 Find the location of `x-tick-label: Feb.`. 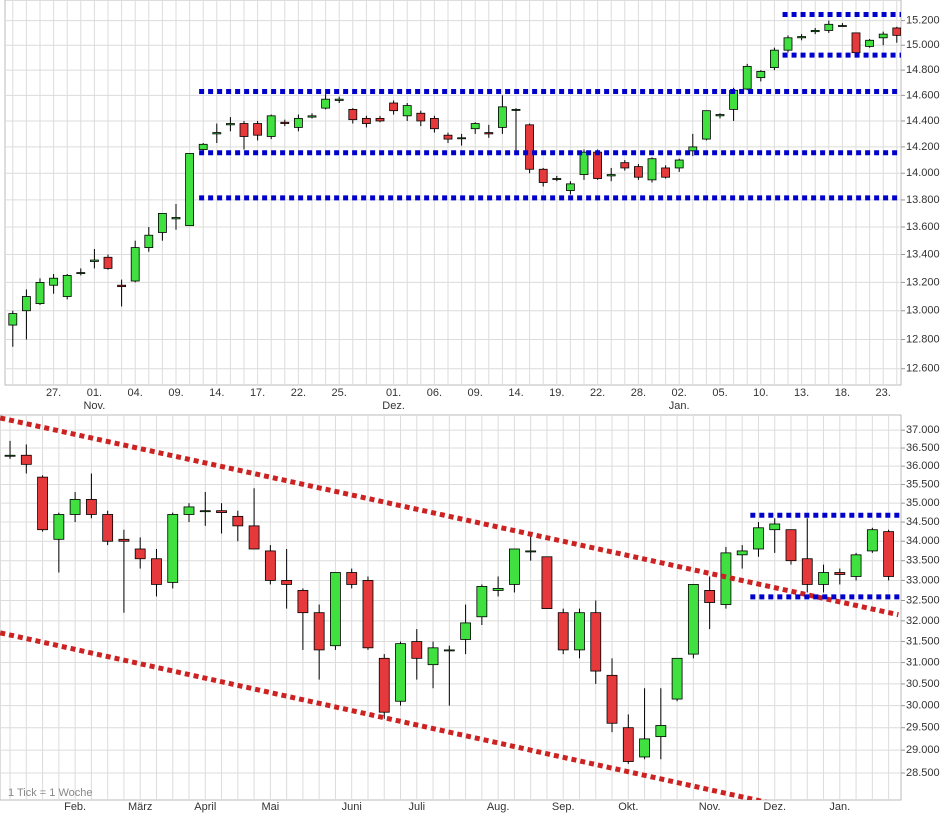

x-tick-label: Feb. is located at coordinates (75, 807).